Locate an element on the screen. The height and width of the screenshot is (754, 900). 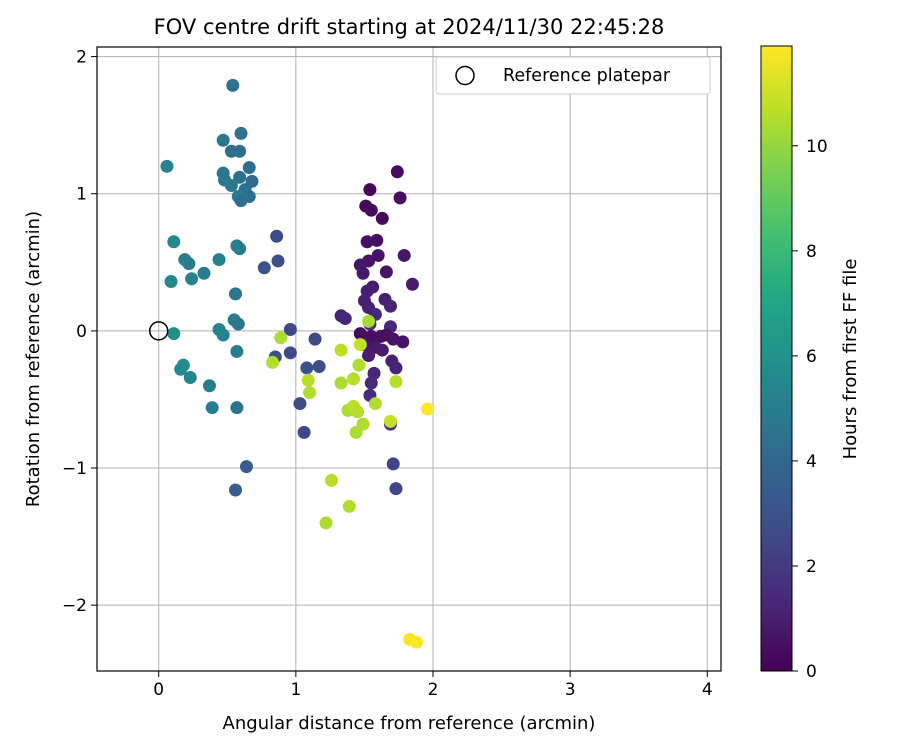
reference-platepar-marker is located at coordinates (158, 331).